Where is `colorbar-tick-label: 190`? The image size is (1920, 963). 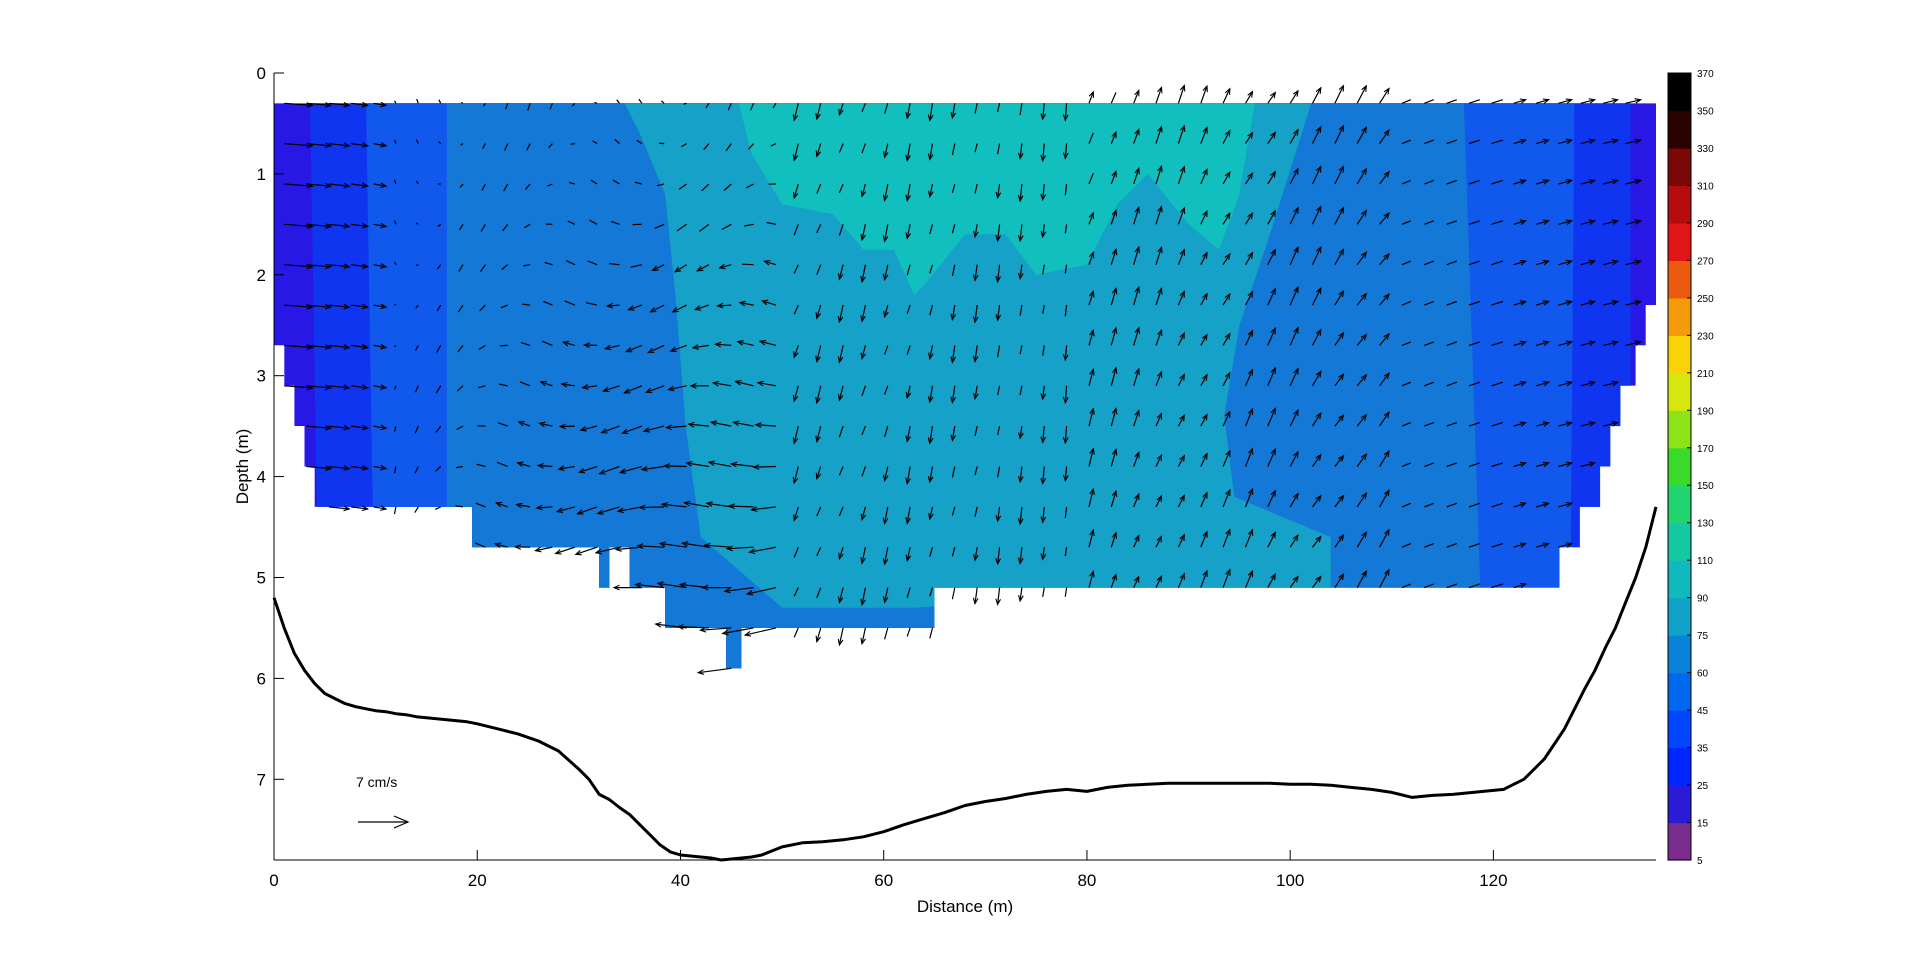
colorbar-tick-label: 190 is located at coordinates (1705, 411).